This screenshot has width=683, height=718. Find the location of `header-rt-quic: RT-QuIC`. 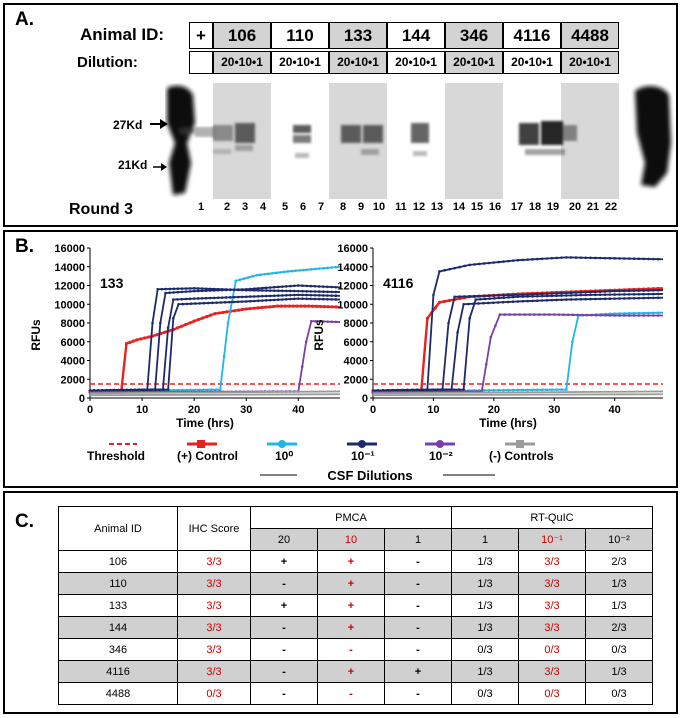

header-rt-quic: RT-QuIC is located at coordinates (552, 517).